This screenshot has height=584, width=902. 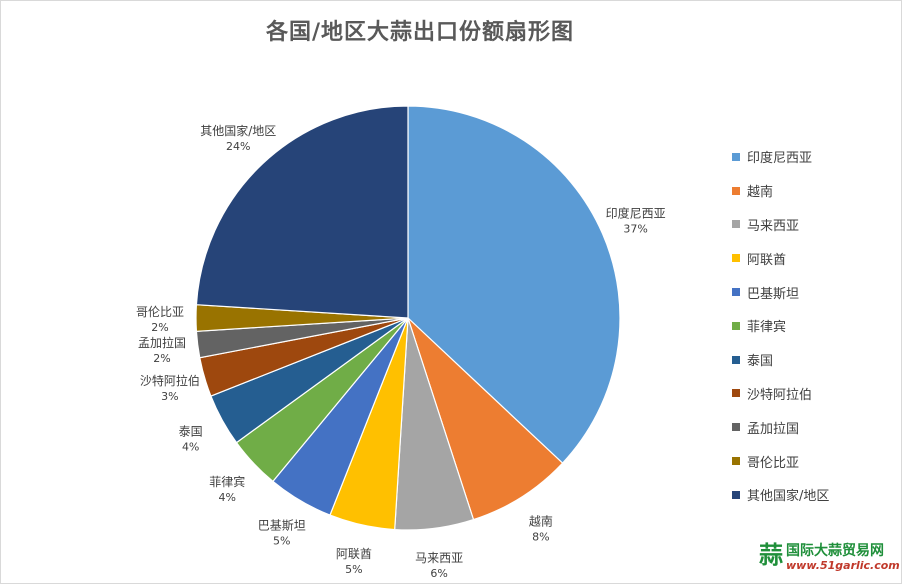 What do you see at coordinates (780, 191) in the screenshot?
I see `legend-item: 越南` at bounding box center [780, 191].